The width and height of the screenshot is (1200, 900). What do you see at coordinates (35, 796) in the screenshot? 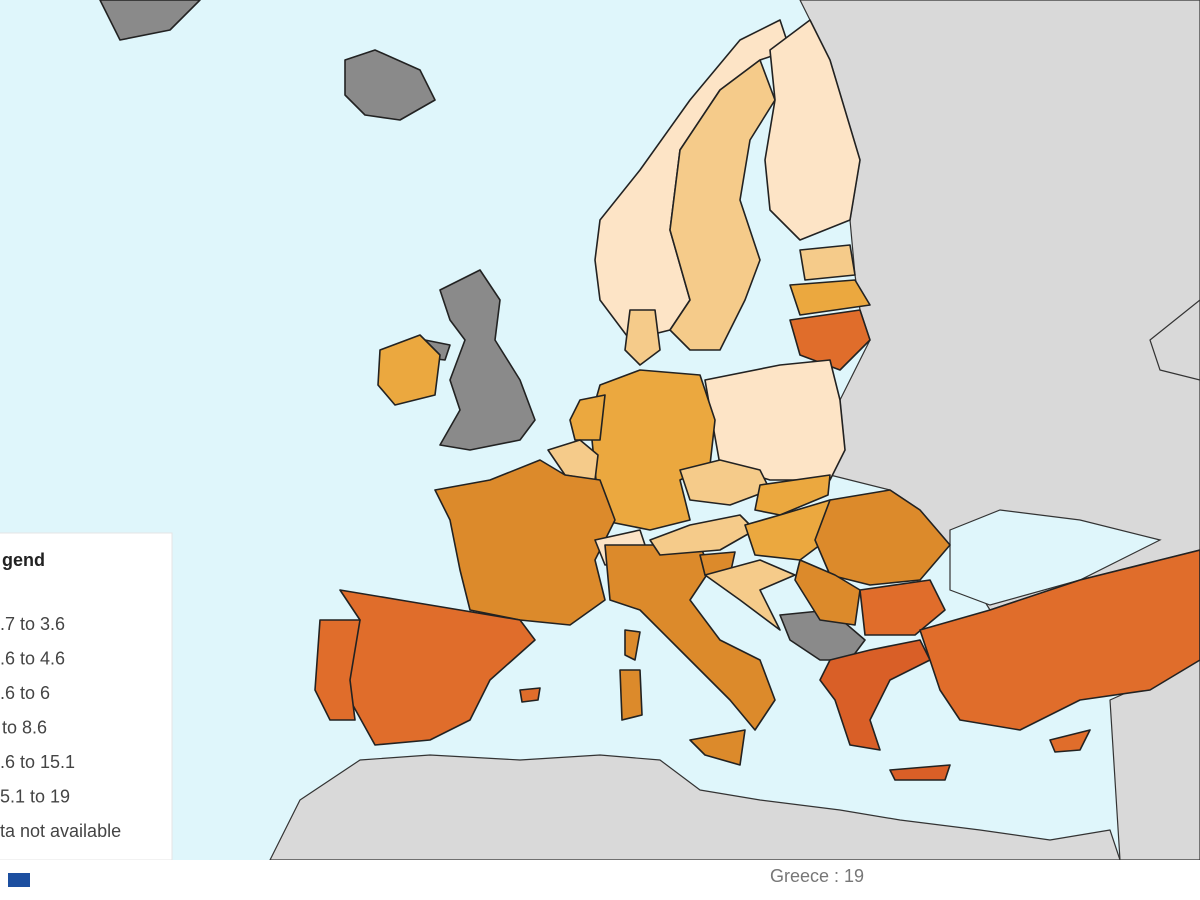
I see `legend-item: 5.1 to 19` at bounding box center [35, 796].